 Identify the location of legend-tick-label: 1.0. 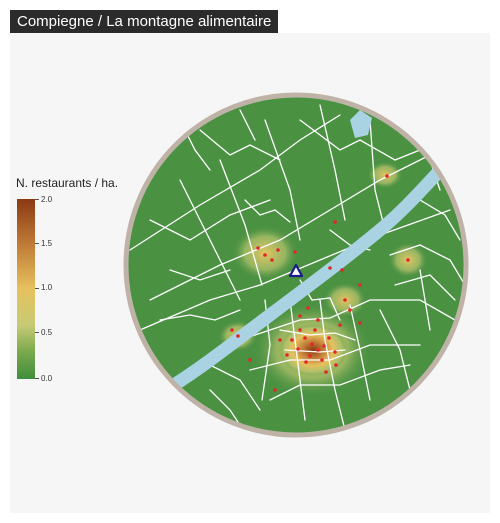
(47, 287).